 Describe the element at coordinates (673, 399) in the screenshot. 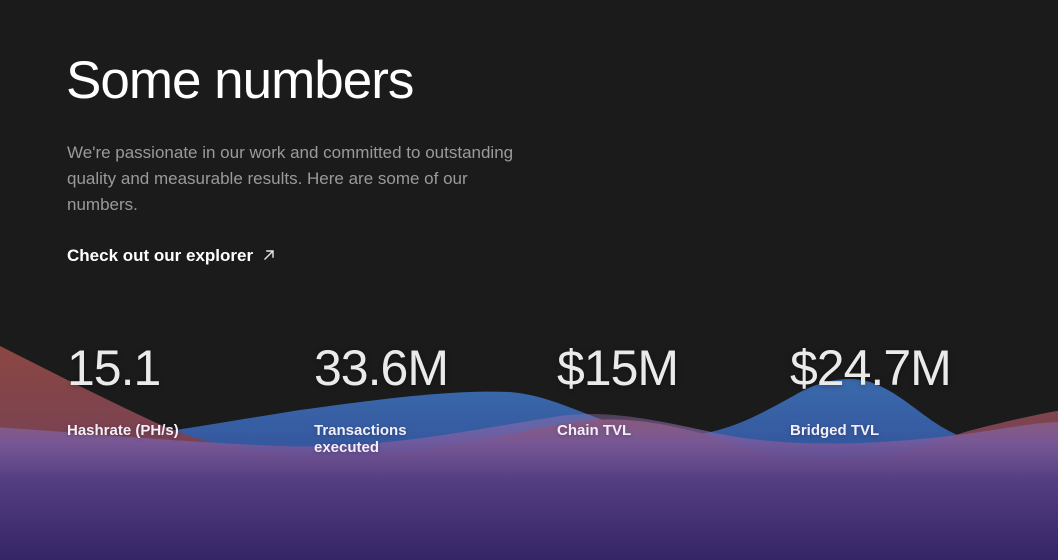

I see `stat-chain-tvl: $15M Chain TVL` at that location.